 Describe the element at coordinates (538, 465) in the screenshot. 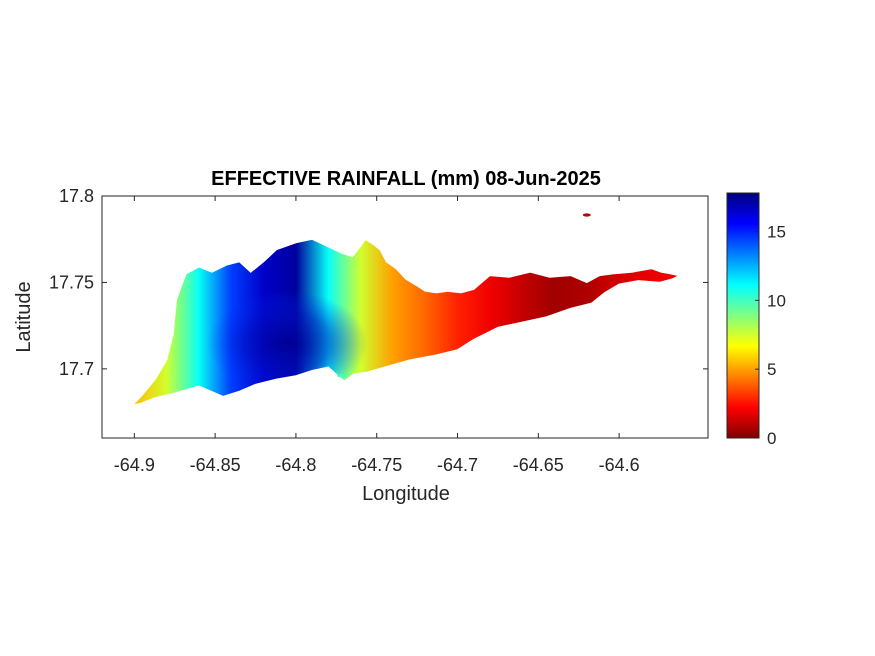

I see `x-tick-label: -64.65` at that location.